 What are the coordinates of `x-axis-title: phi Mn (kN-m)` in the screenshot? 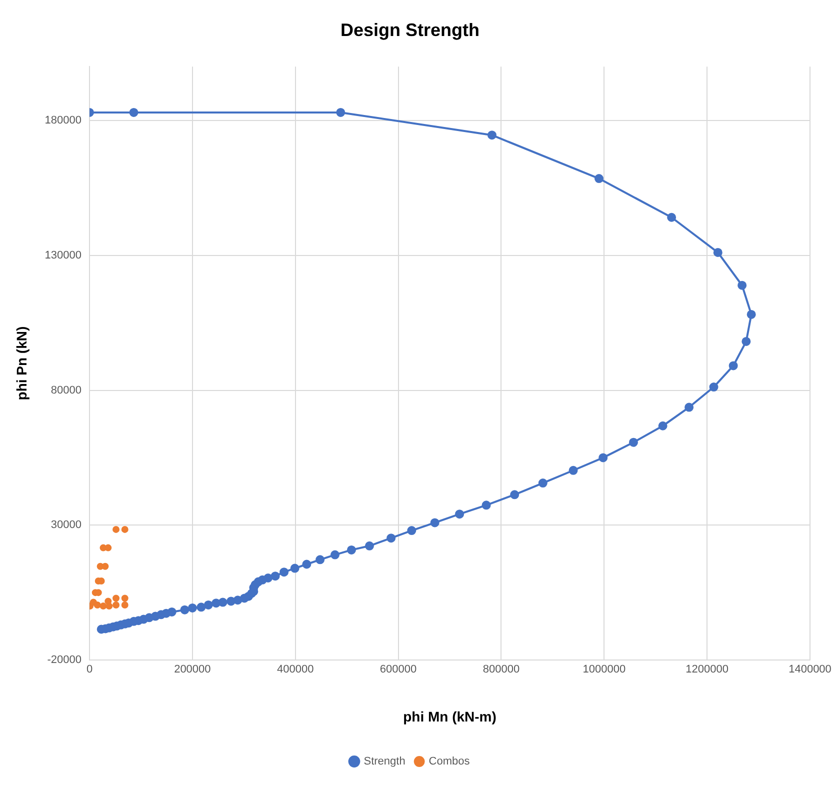 It's located at (449, 716).